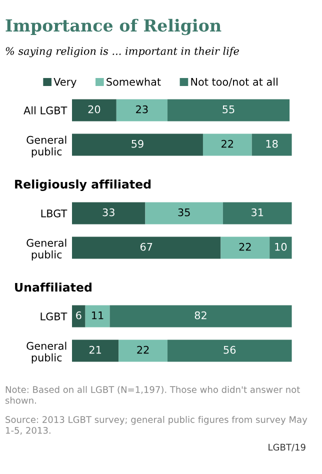  I want to click on data-label: 10, so click(281, 246).